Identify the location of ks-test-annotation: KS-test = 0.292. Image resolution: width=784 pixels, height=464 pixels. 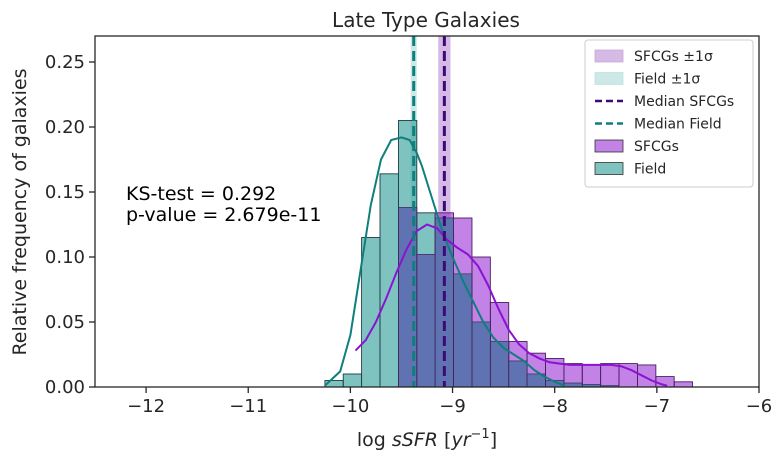
(201, 194).